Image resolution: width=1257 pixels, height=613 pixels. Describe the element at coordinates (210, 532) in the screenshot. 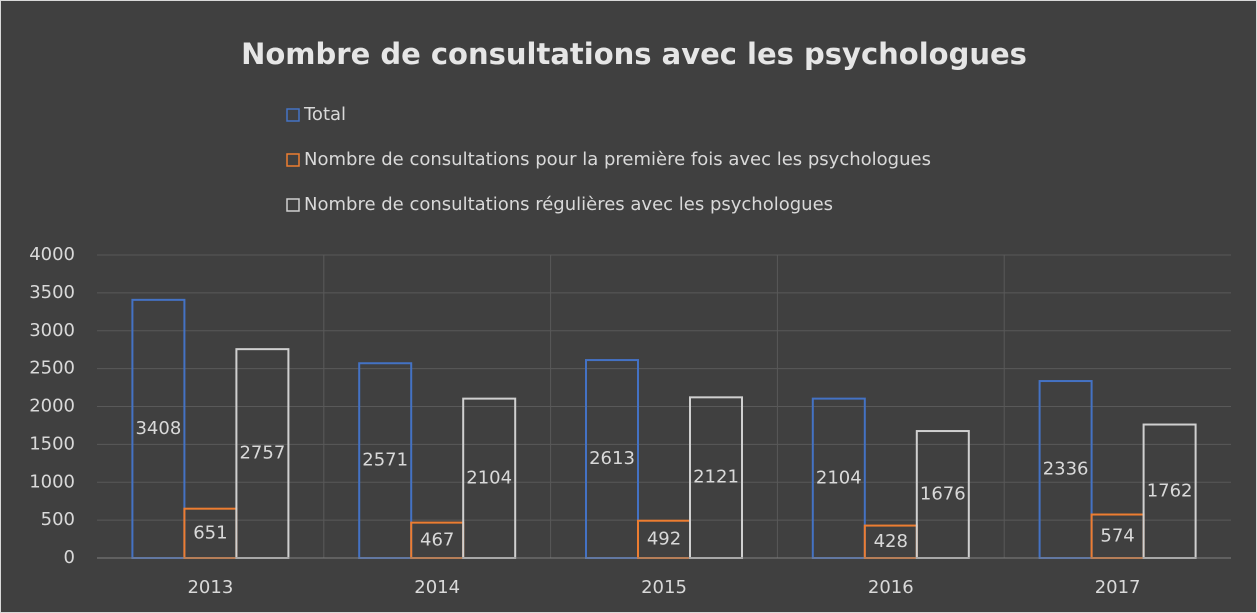

I see `data-label: 651` at that location.